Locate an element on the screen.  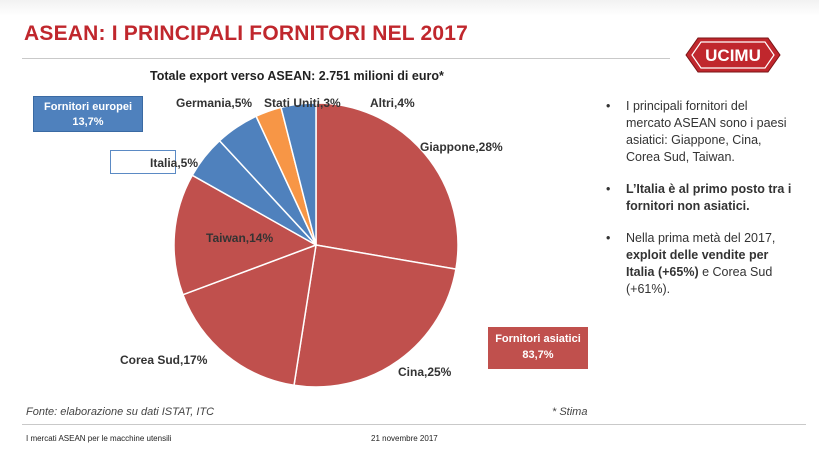
bullet-text: Nella prima metà del 2017, is located at coordinates (701, 238).